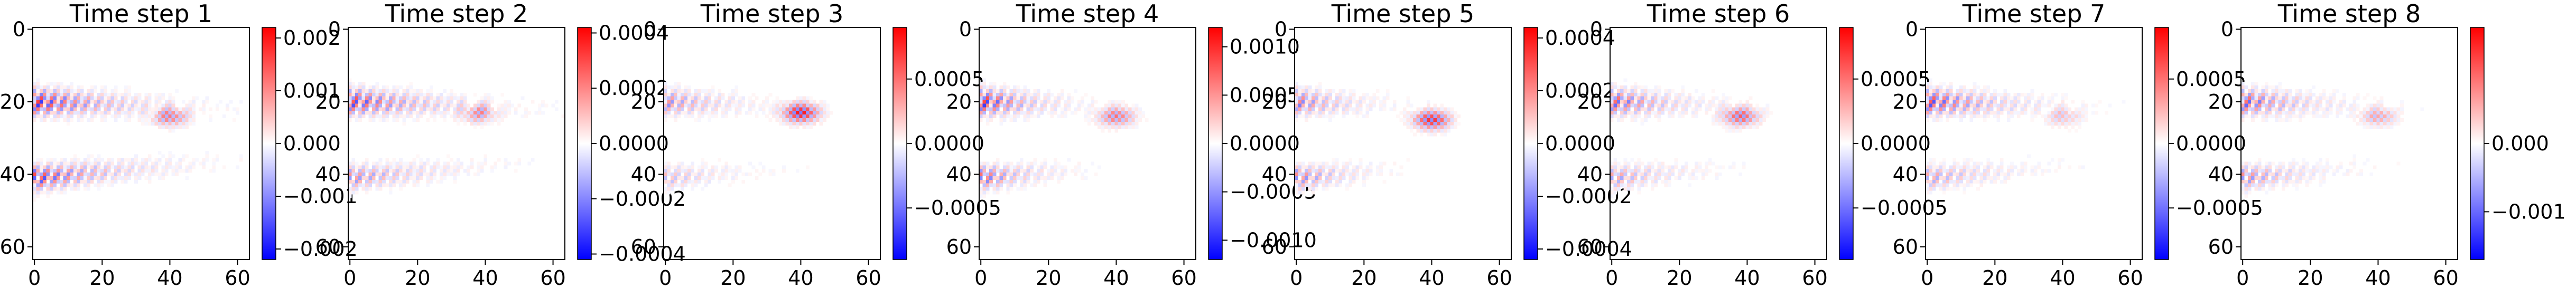 This screenshot has height=297, width=2576. I want to click on x-tick-label: 60, so click(237, 278).